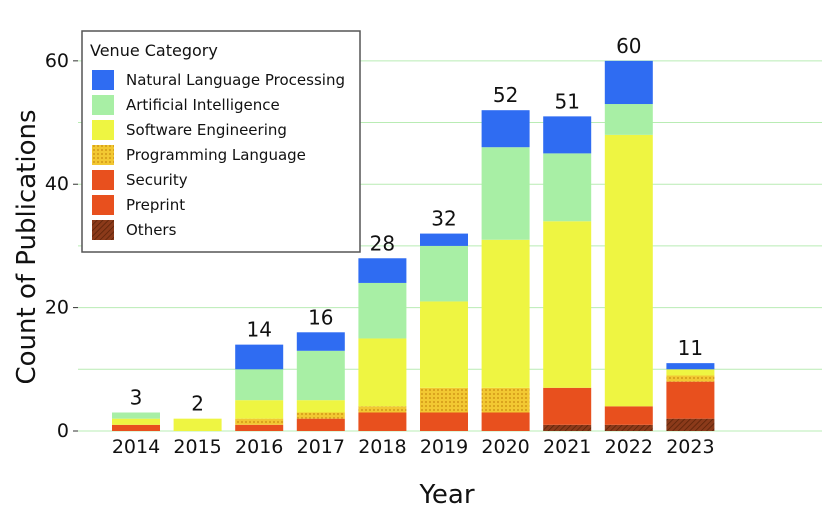 The width and height of the screenshot is (830, 519). I want to click on bar-segment-2016-preprint, so click(259, 427).